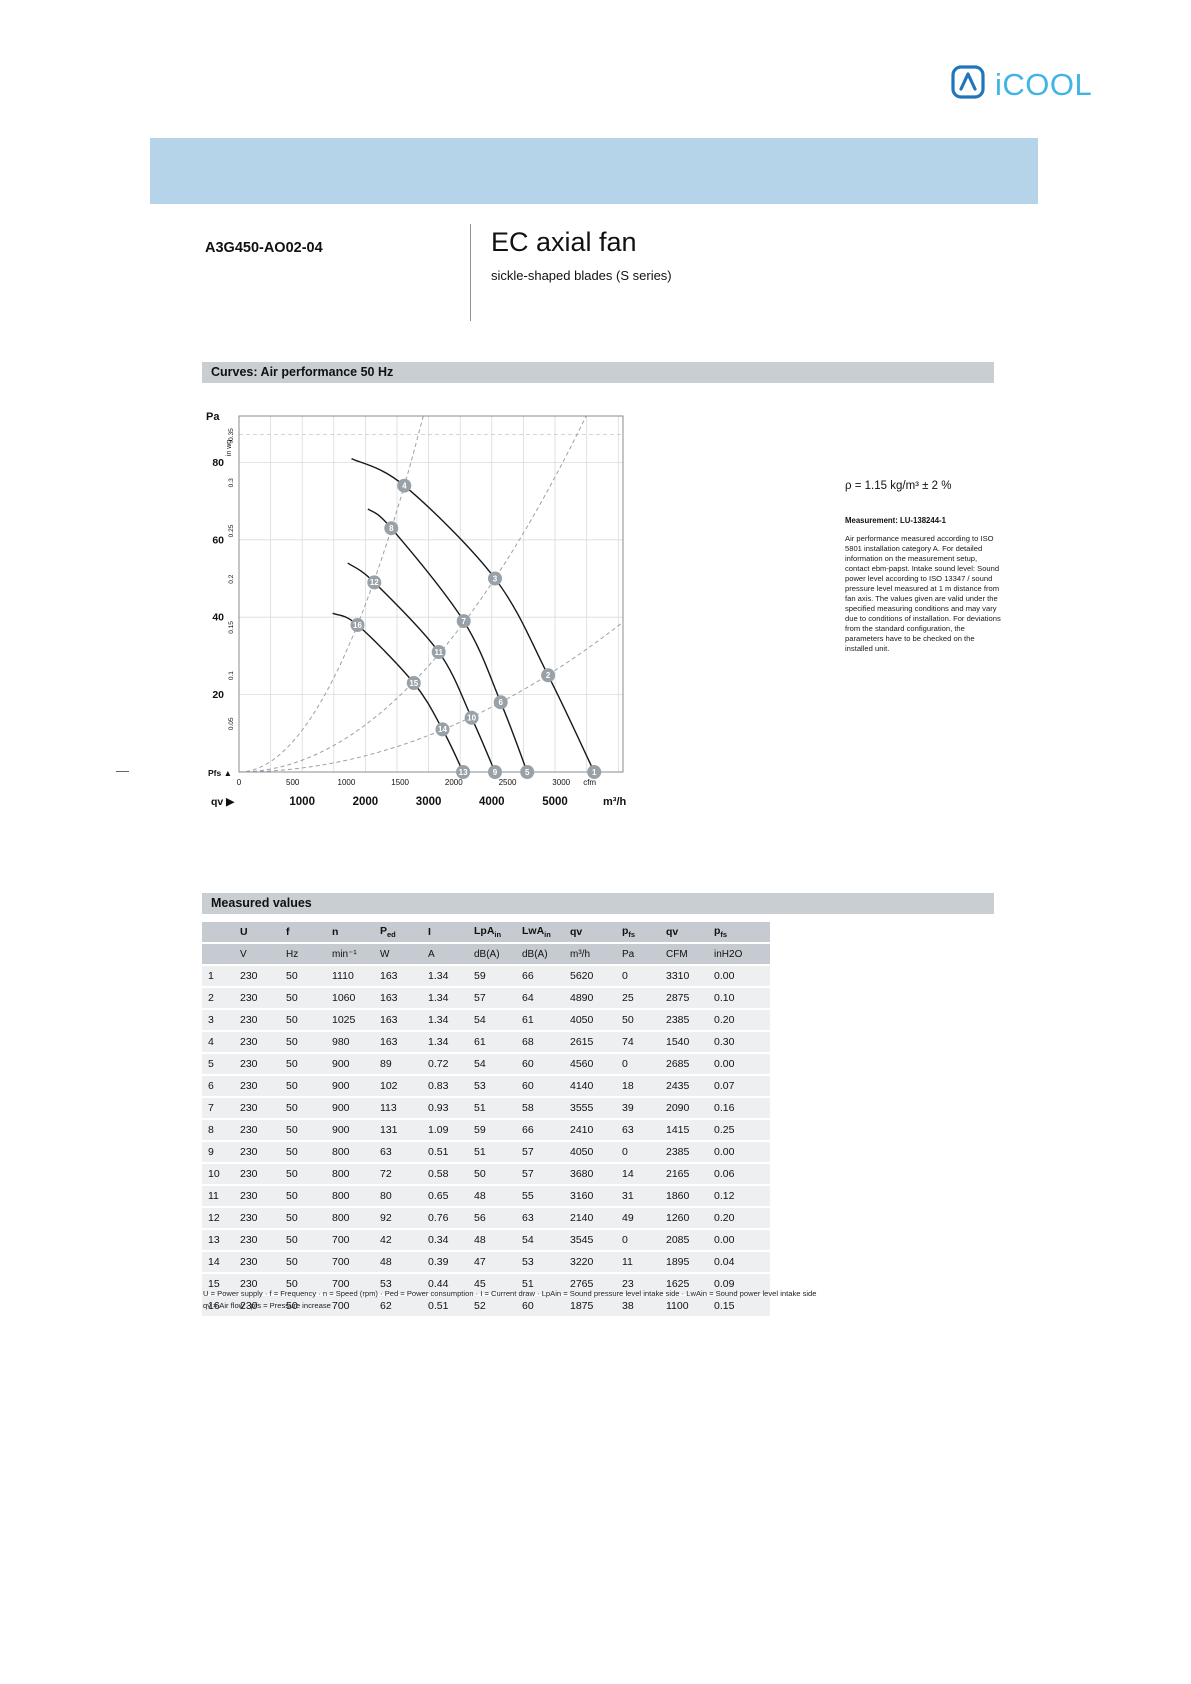 The image size is (1191, 1684). Describe the element at coordinates (739, 1108) in the screenshot. I see `table-cell: 0.16` at that location.